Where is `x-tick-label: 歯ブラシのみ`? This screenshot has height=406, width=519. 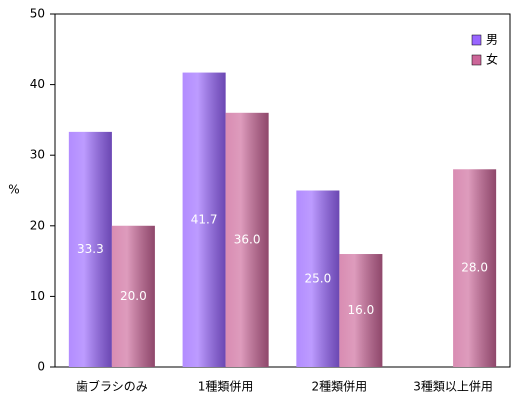
x-tick-label: 歯ブラシのみ is located at coordinates (112, 386).